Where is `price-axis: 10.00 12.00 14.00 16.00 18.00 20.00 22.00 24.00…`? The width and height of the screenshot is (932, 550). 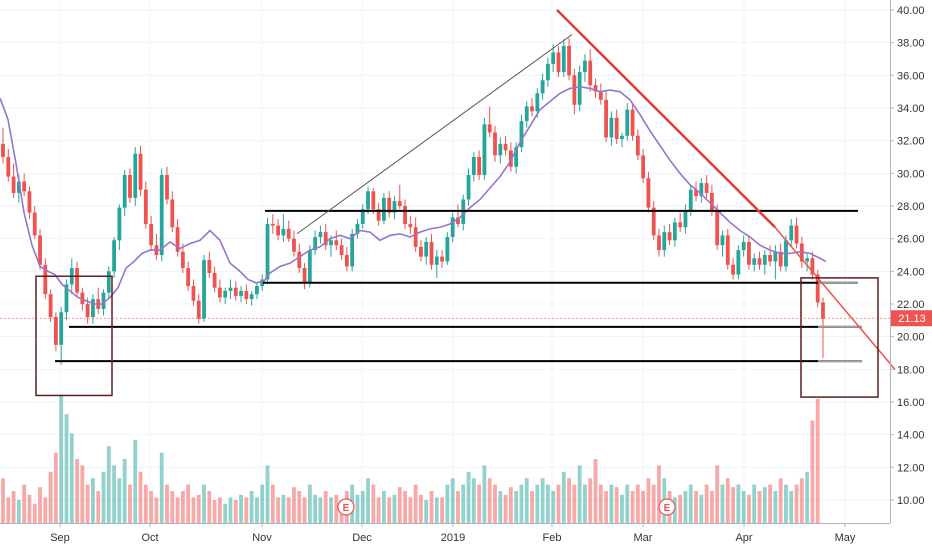 price-axis: 10.00 12.00 14.00 16.00 18.00 20.00 22.00 24.00… is located at coordinates (907, 261).